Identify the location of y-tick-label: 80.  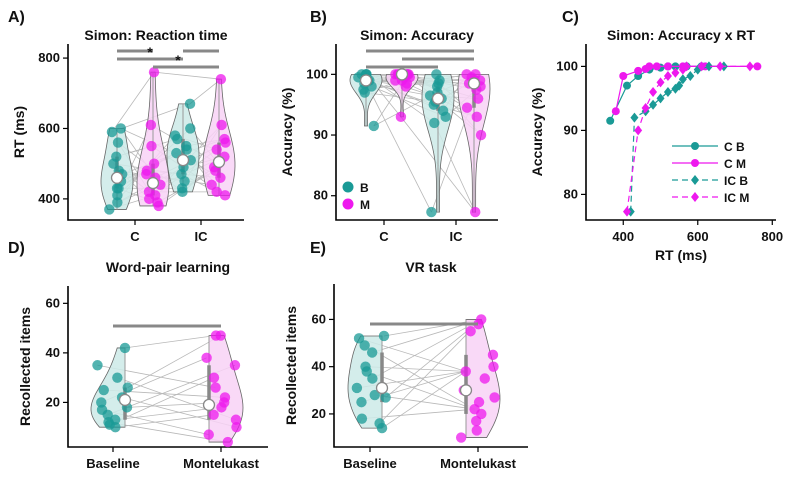
(321, 195).